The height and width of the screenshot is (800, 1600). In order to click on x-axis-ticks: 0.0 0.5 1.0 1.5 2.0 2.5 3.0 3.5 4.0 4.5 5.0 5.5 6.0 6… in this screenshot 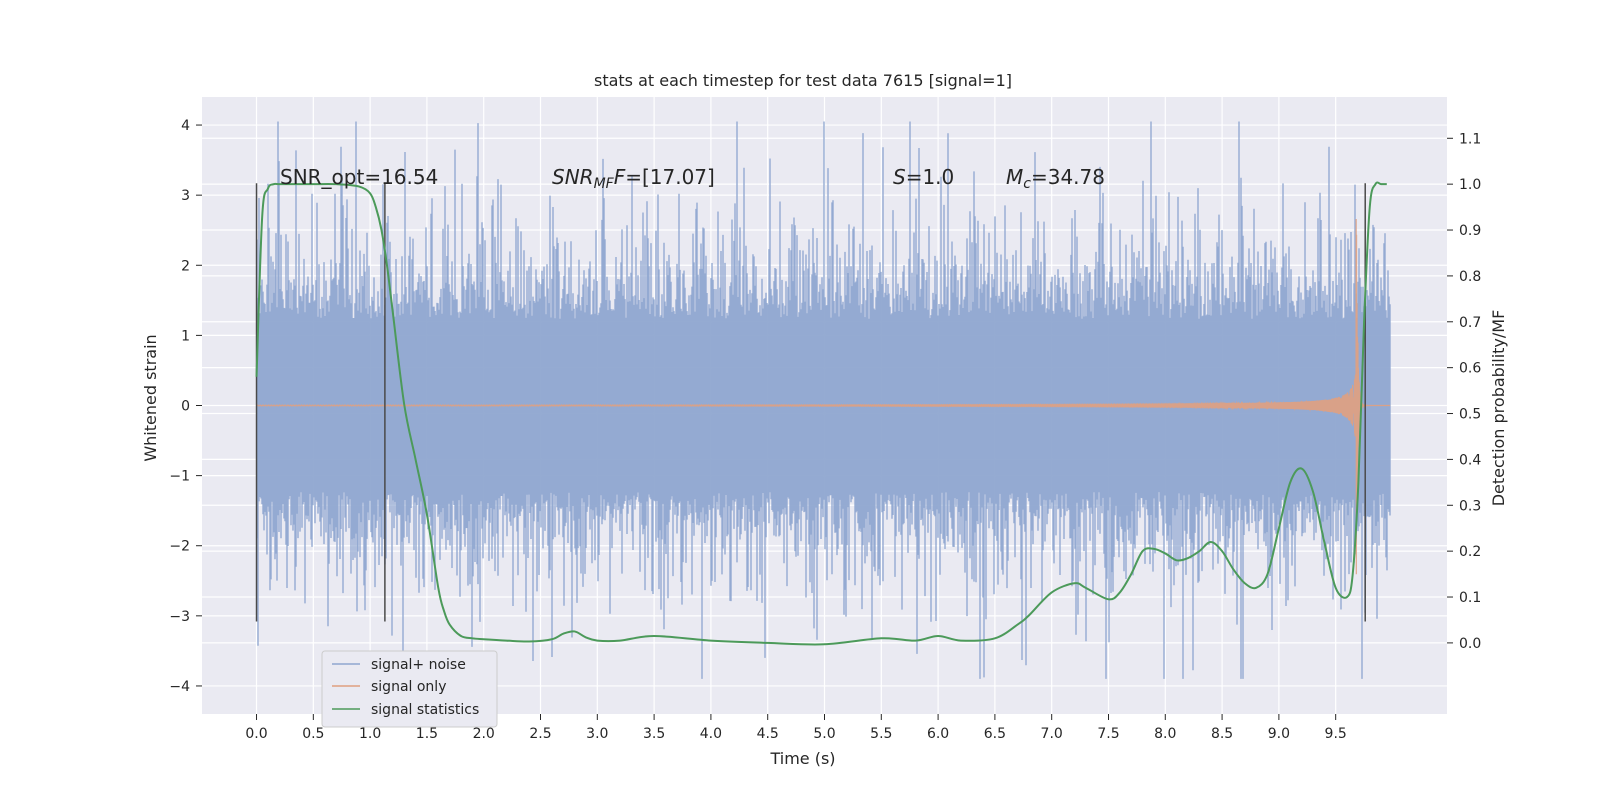, I will do `click(796, 728)`.